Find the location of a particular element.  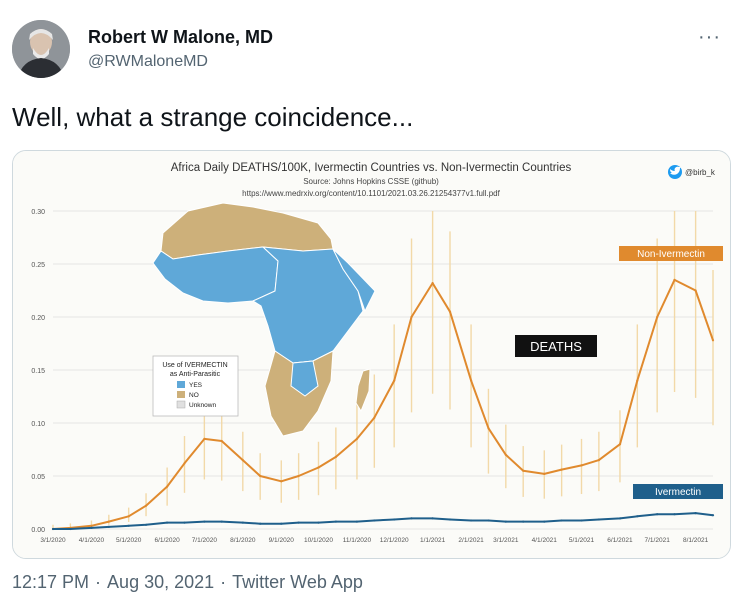

y-tick-label: 0.15 is located at coordinates (38, 371).